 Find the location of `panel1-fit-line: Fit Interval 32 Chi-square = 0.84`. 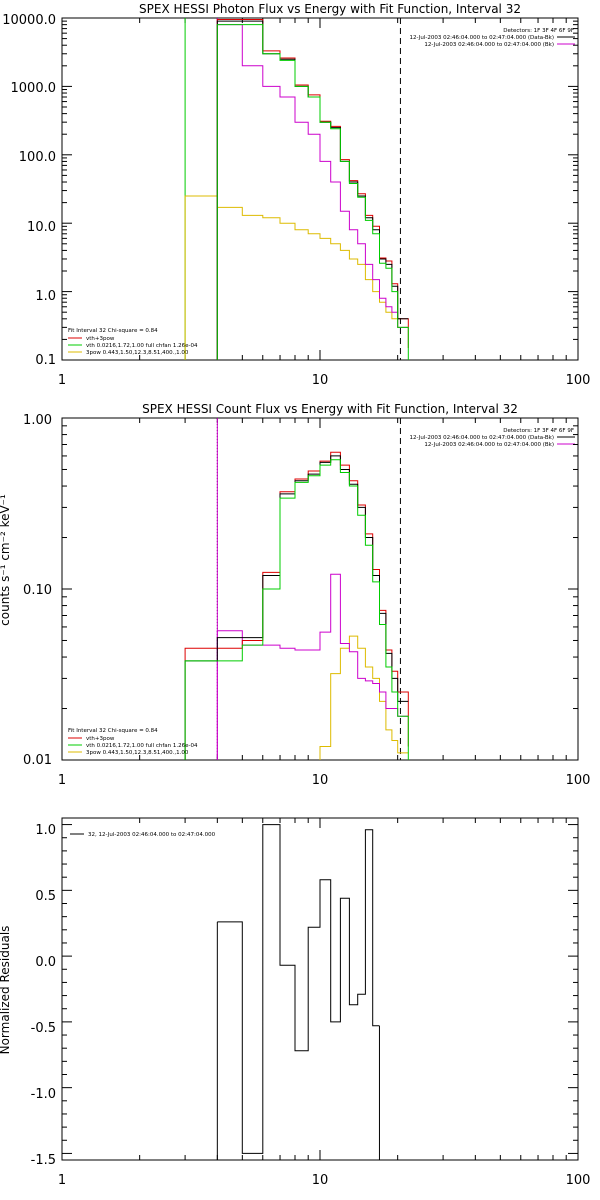

panel1-fit-line: Fit Interval 32 Chi-square = 0.84 is located at coordinates (113, 331).